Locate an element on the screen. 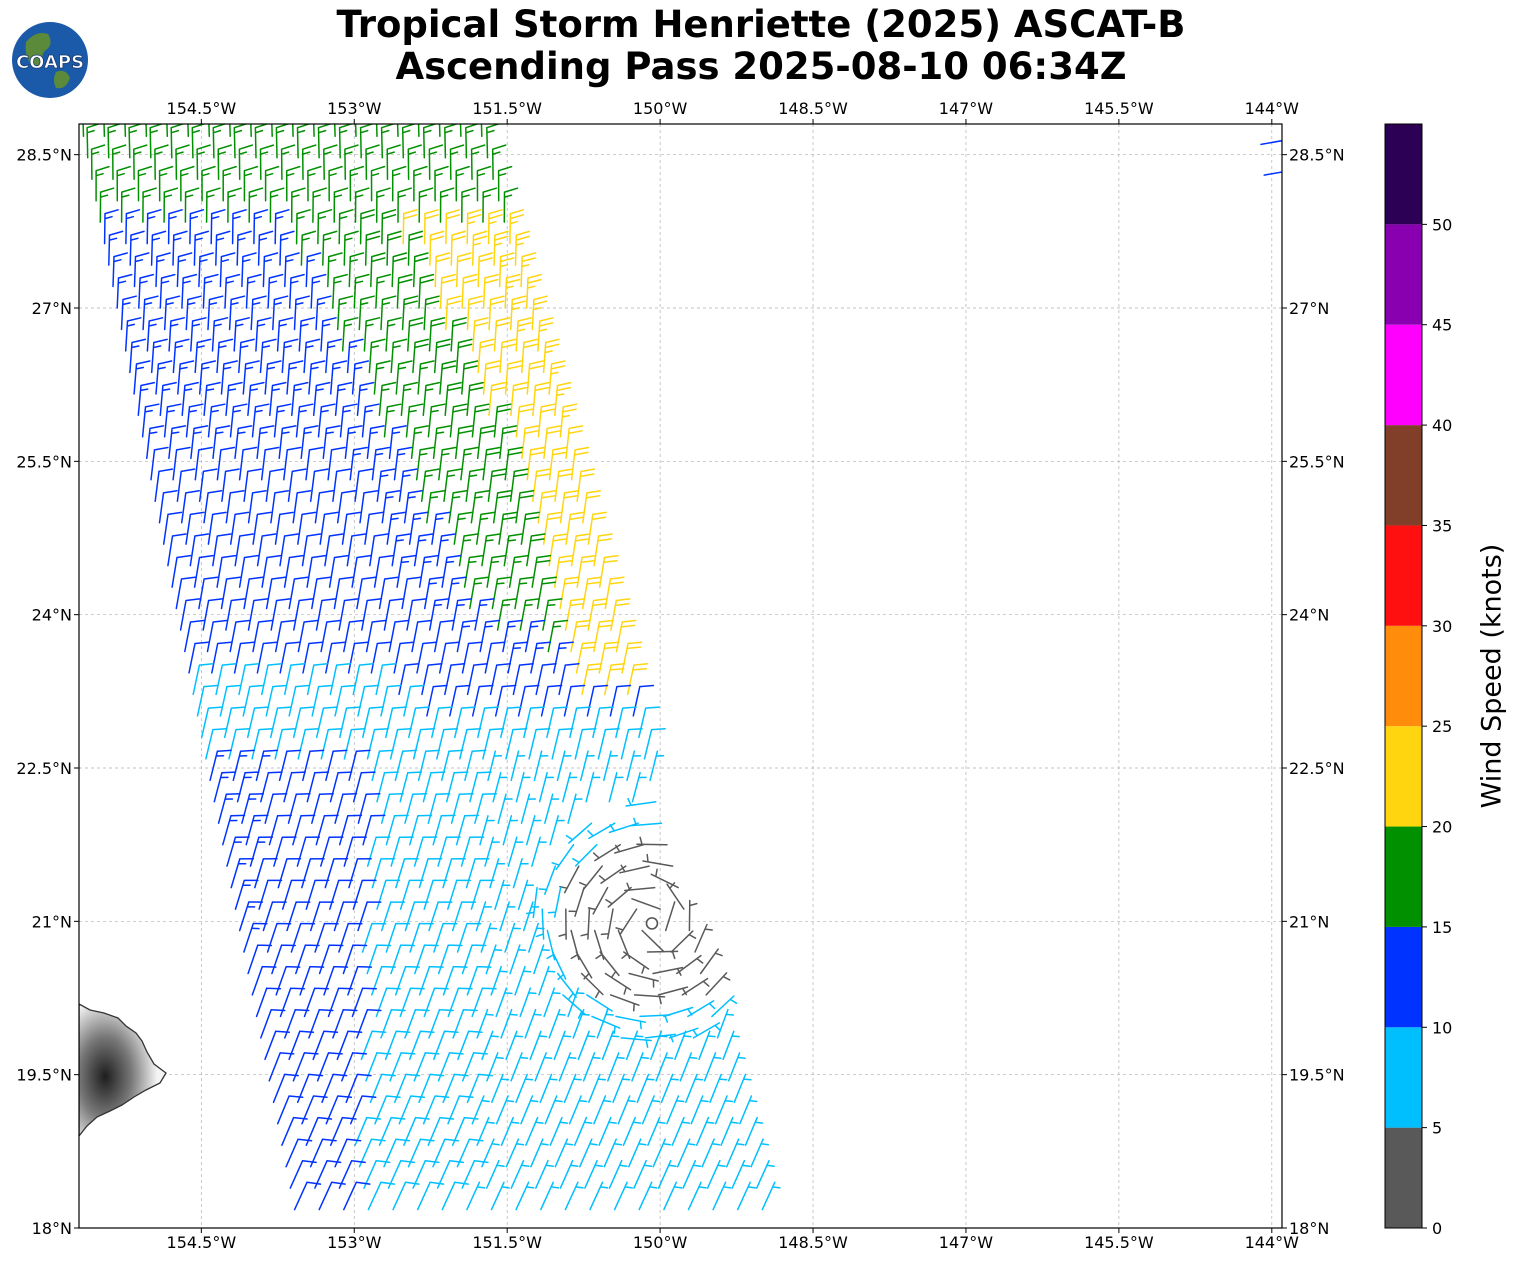 The width and height of the screenshot is (1522, 1264). lon-tick-label-bottom-3: 150°W is located at coordinates (660, 1242).